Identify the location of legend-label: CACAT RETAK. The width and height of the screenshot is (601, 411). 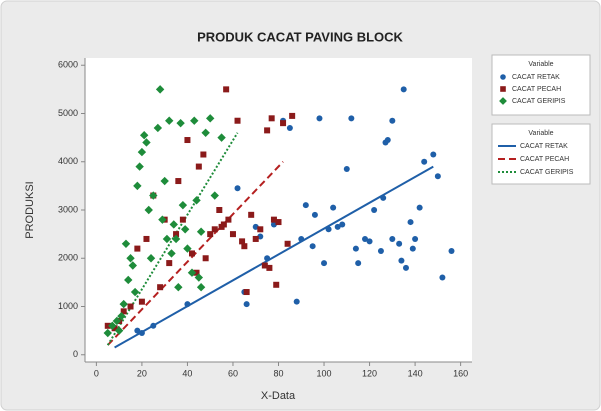
(536, 77).